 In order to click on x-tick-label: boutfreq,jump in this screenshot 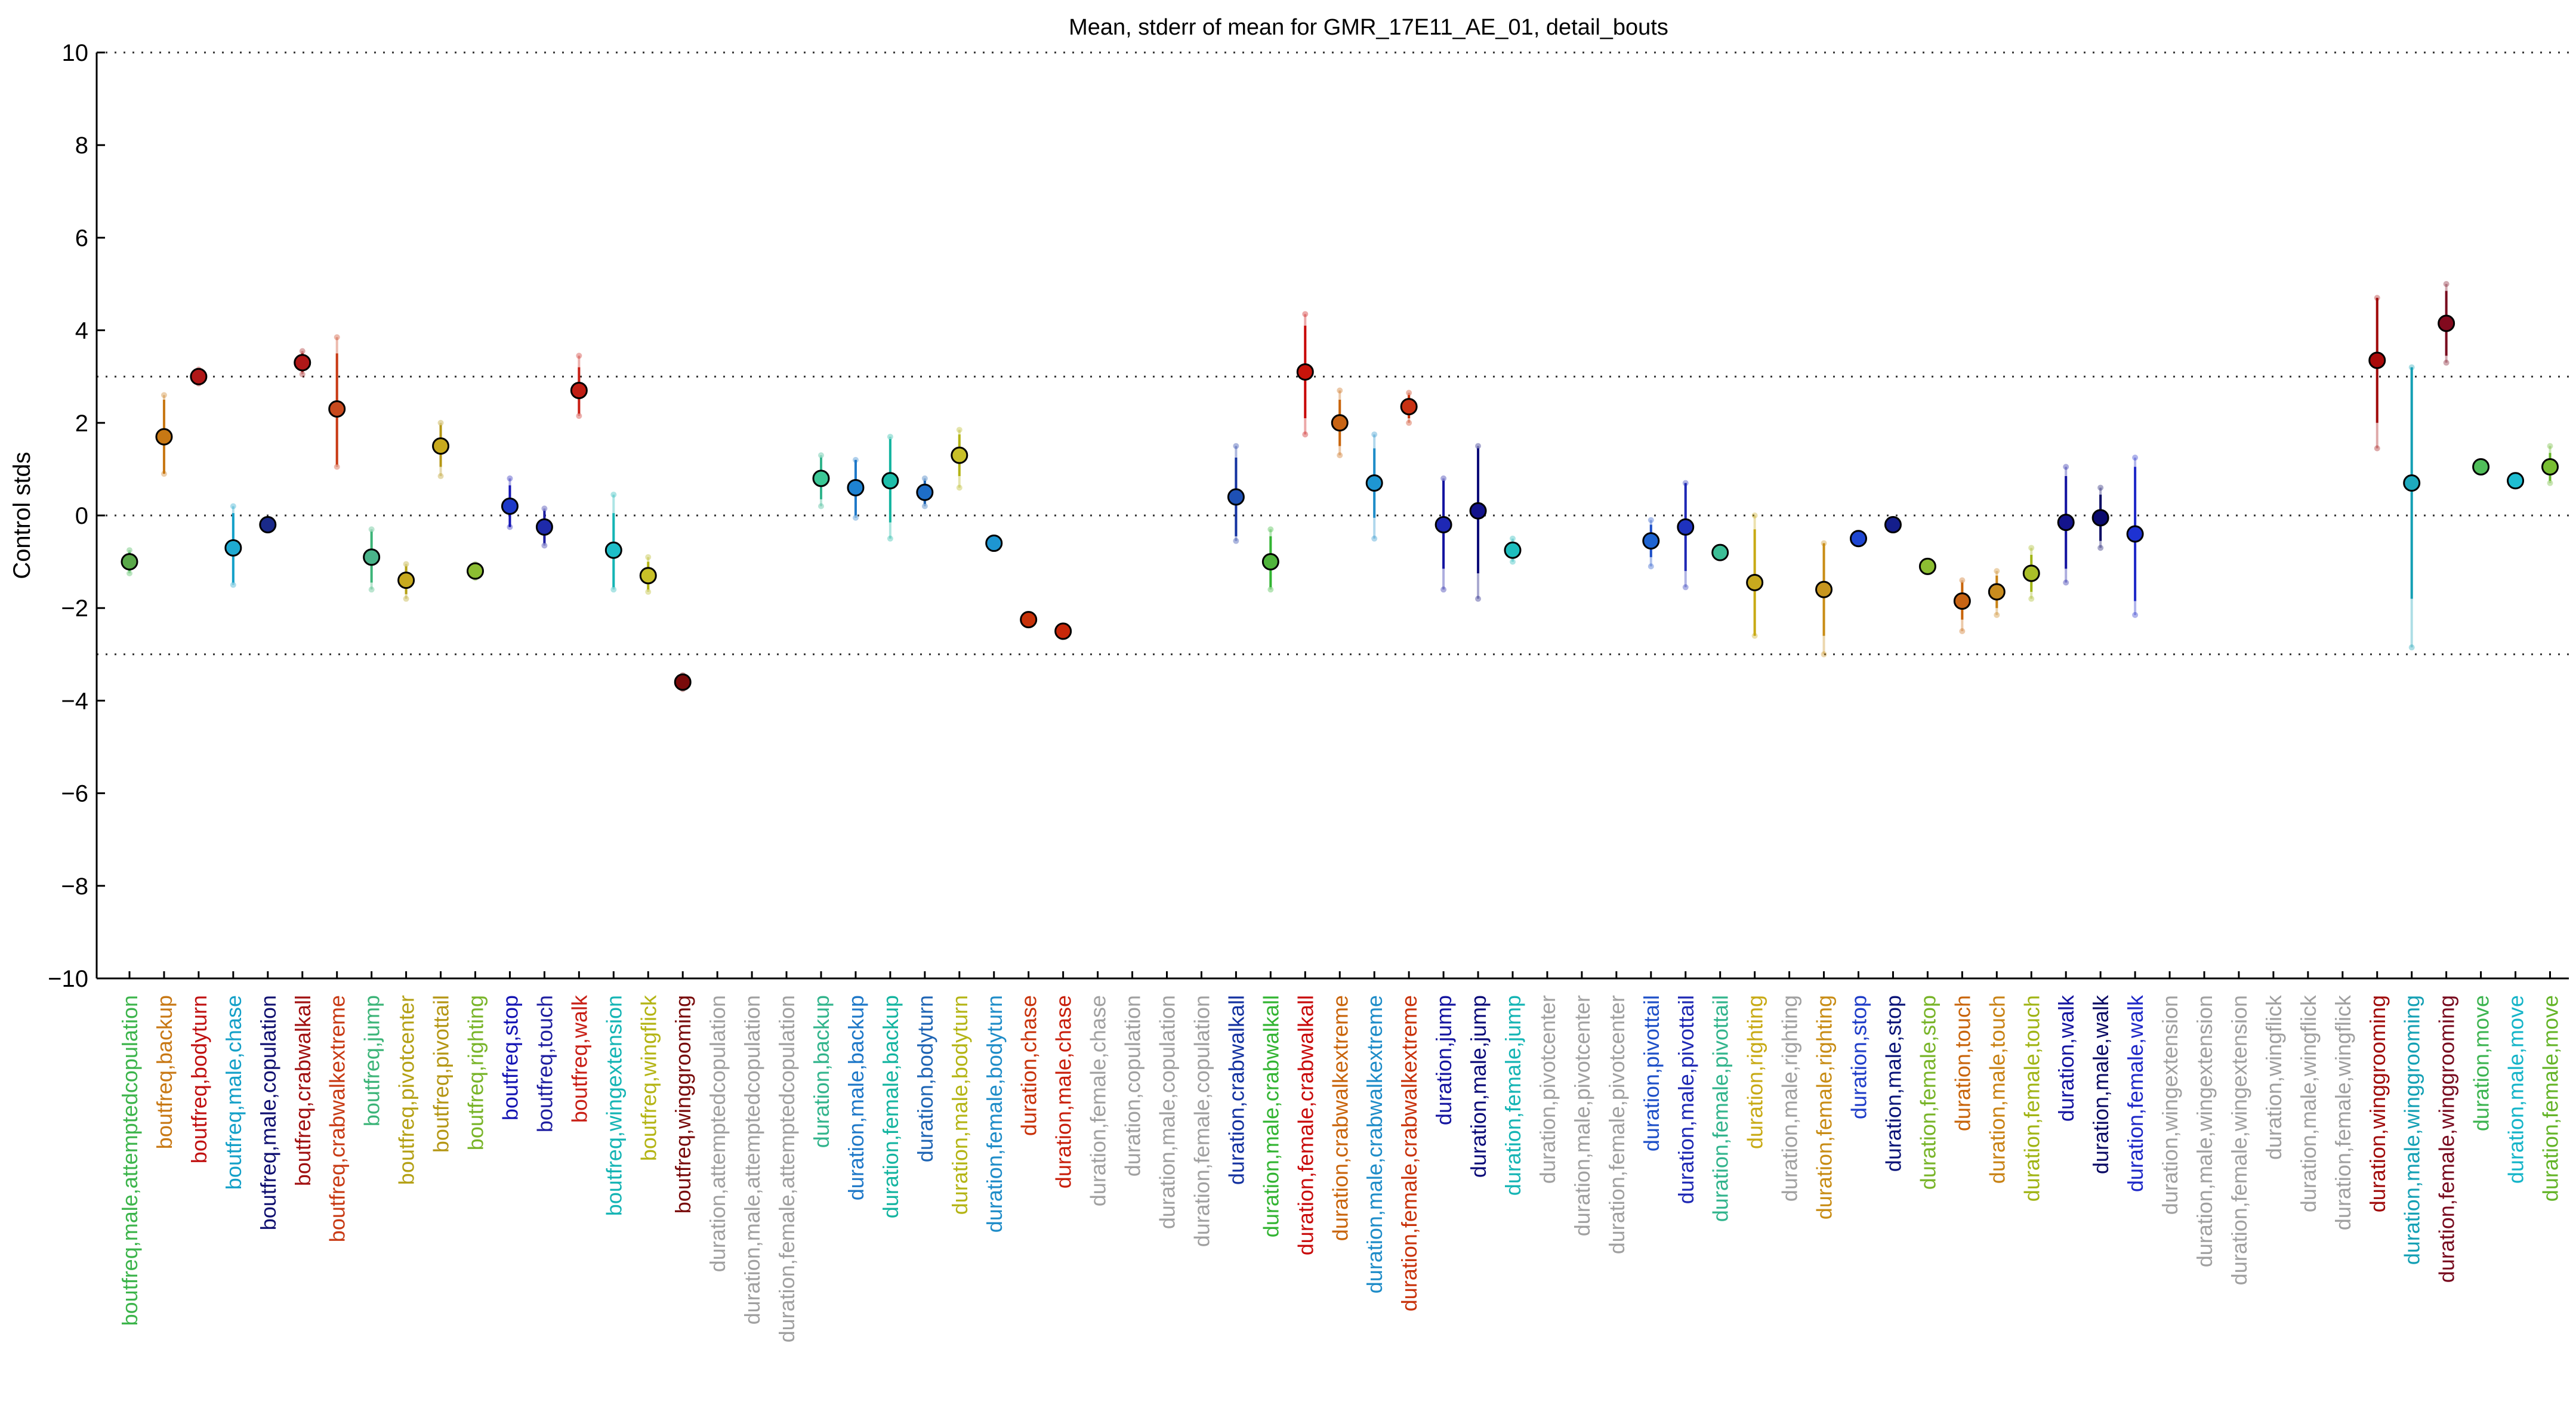, I will do `click(372, 1060)`.